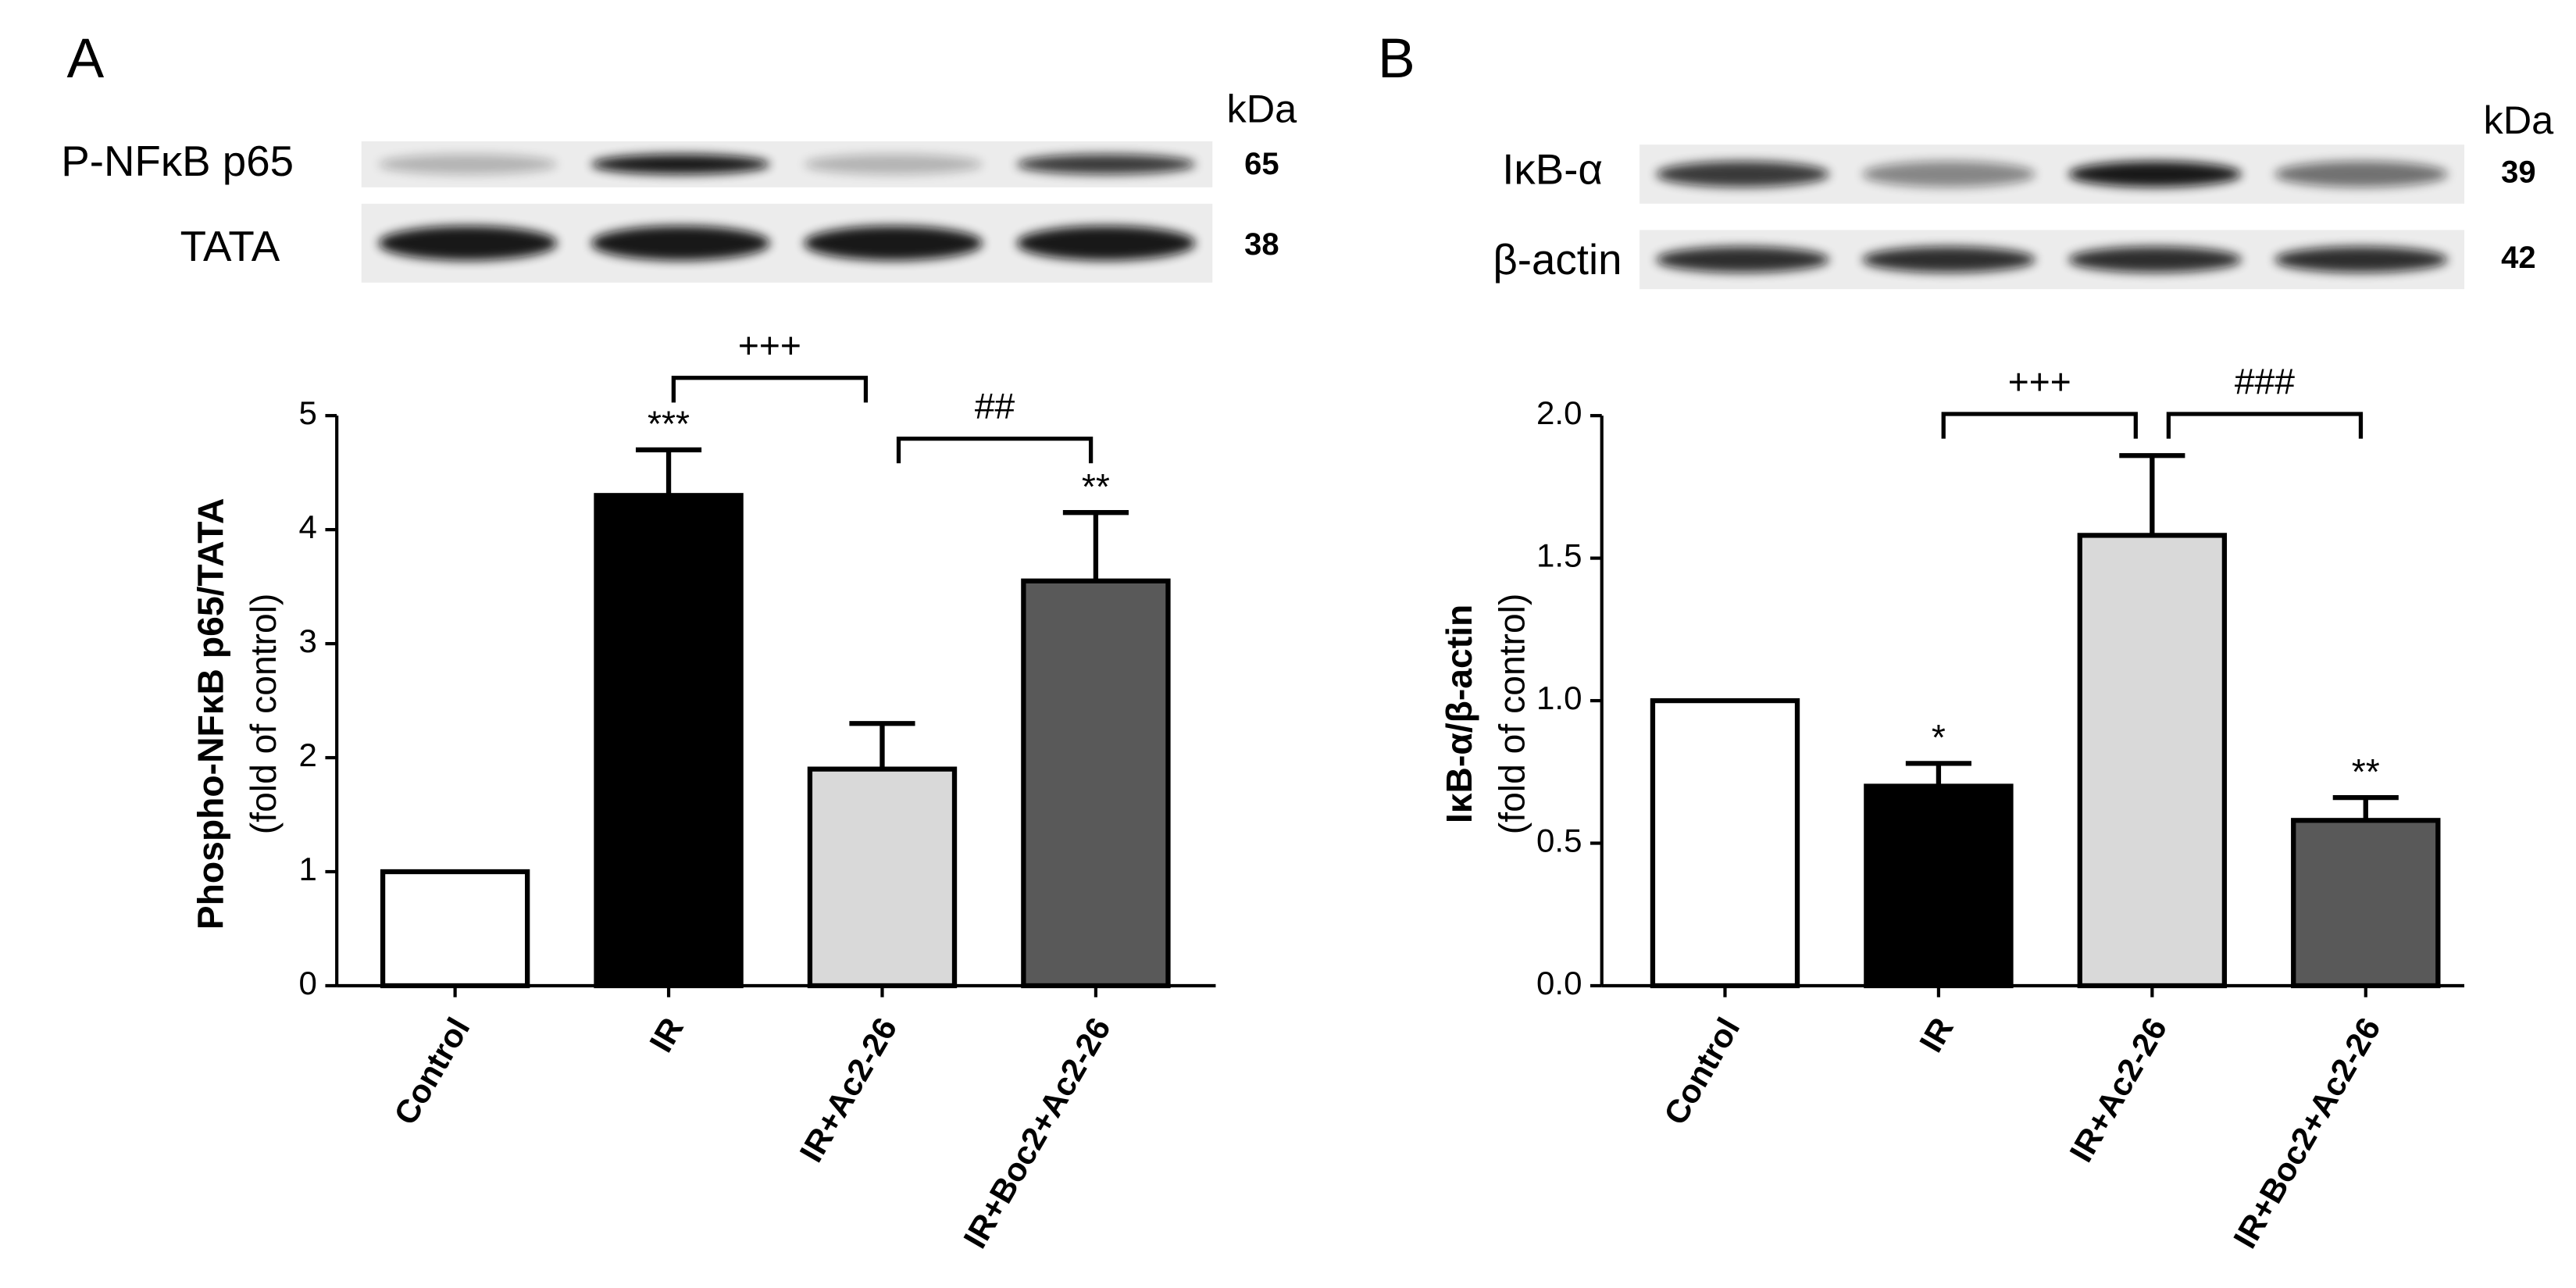 This screenshot has width=2576, height=1288. Describe the element at coordinates (211, 714) in the screenshot. I see `y-axis-label: Phospho-NFκB p65/TATA` at that location.